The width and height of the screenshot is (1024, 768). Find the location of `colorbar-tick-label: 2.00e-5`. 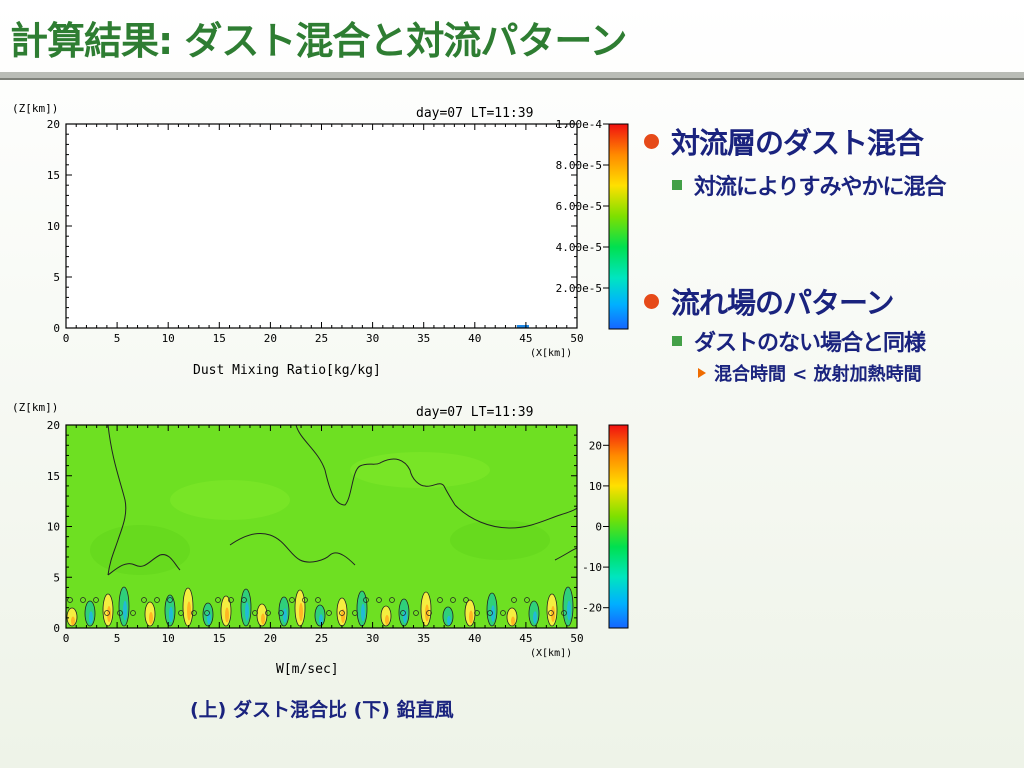

colorbar-tick-label: 2.00e-5 is located at coordinates (579, 288).